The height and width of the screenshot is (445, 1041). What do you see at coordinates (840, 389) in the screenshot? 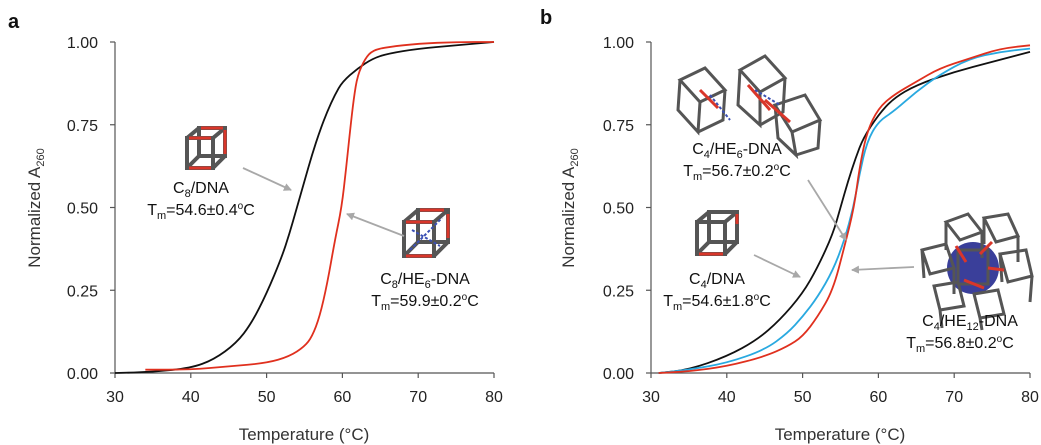
I see `panel-b-x-ticks: 30 40 50 60 70 80` at bounding box center [840, 389].